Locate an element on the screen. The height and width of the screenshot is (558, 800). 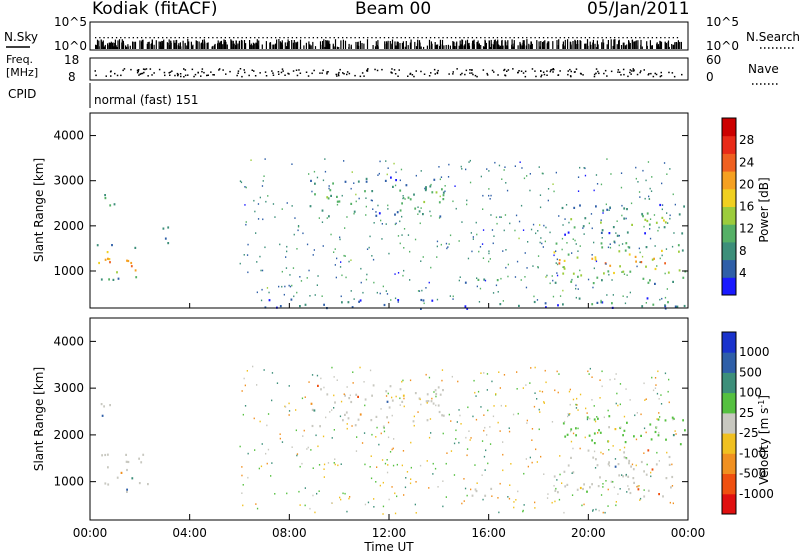
nsky-tick-bottom: 10^0 is located at coordinates (70, 46).